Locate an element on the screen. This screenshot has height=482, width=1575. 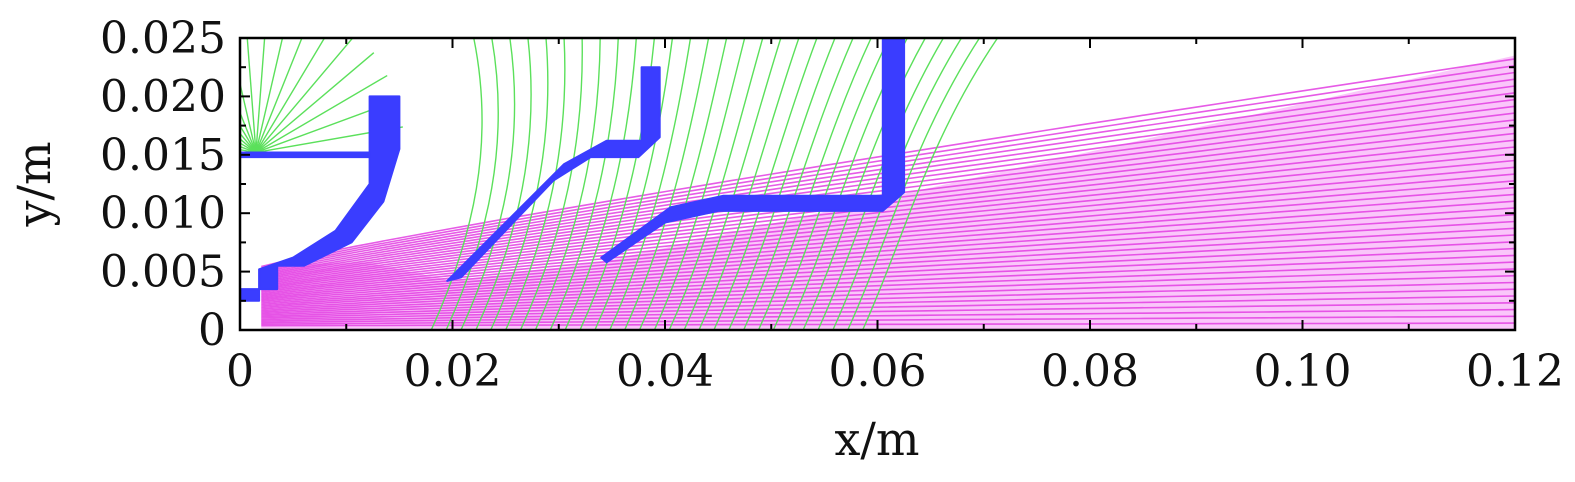
y-axis-title-text: y/m is located at coordinates (34, 184).